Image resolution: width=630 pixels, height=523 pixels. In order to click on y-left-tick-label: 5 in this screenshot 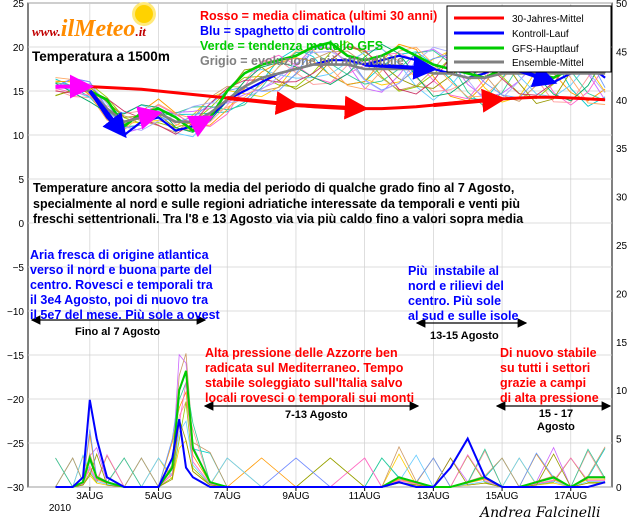, I will do `click(21, 180)`.